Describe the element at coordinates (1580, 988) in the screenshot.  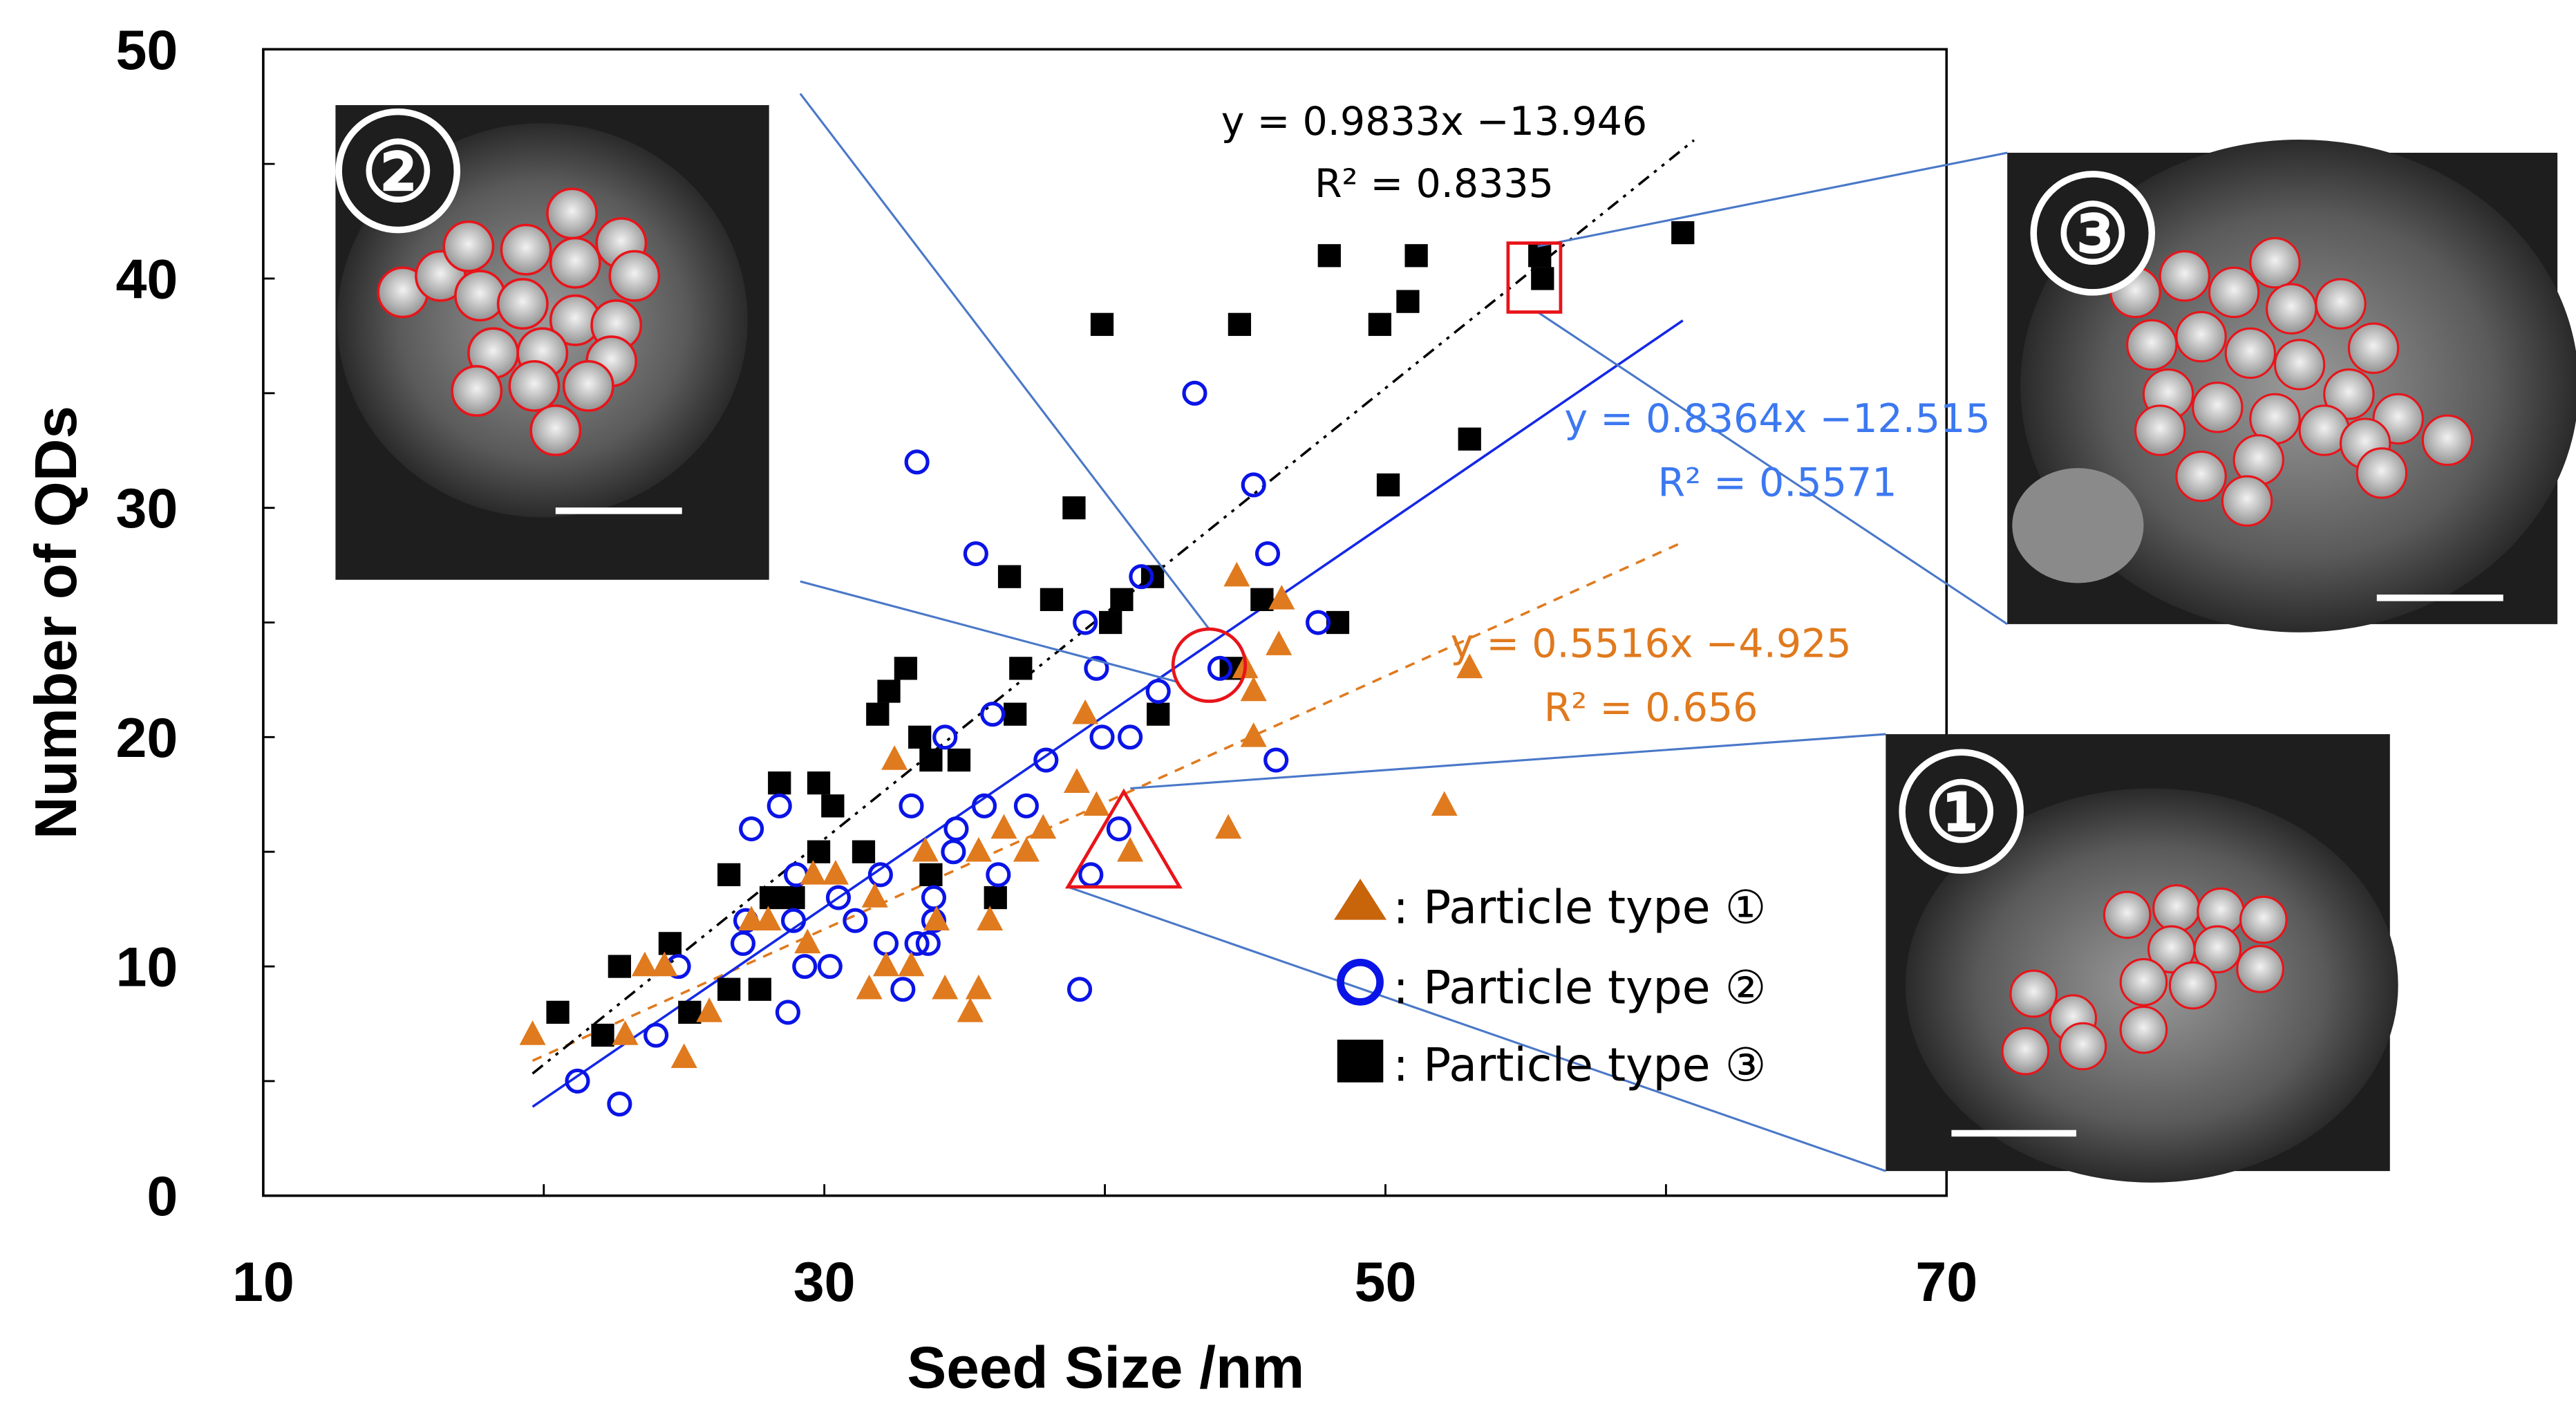
I see `legend-label-type2: : Particle type ②` at that location.